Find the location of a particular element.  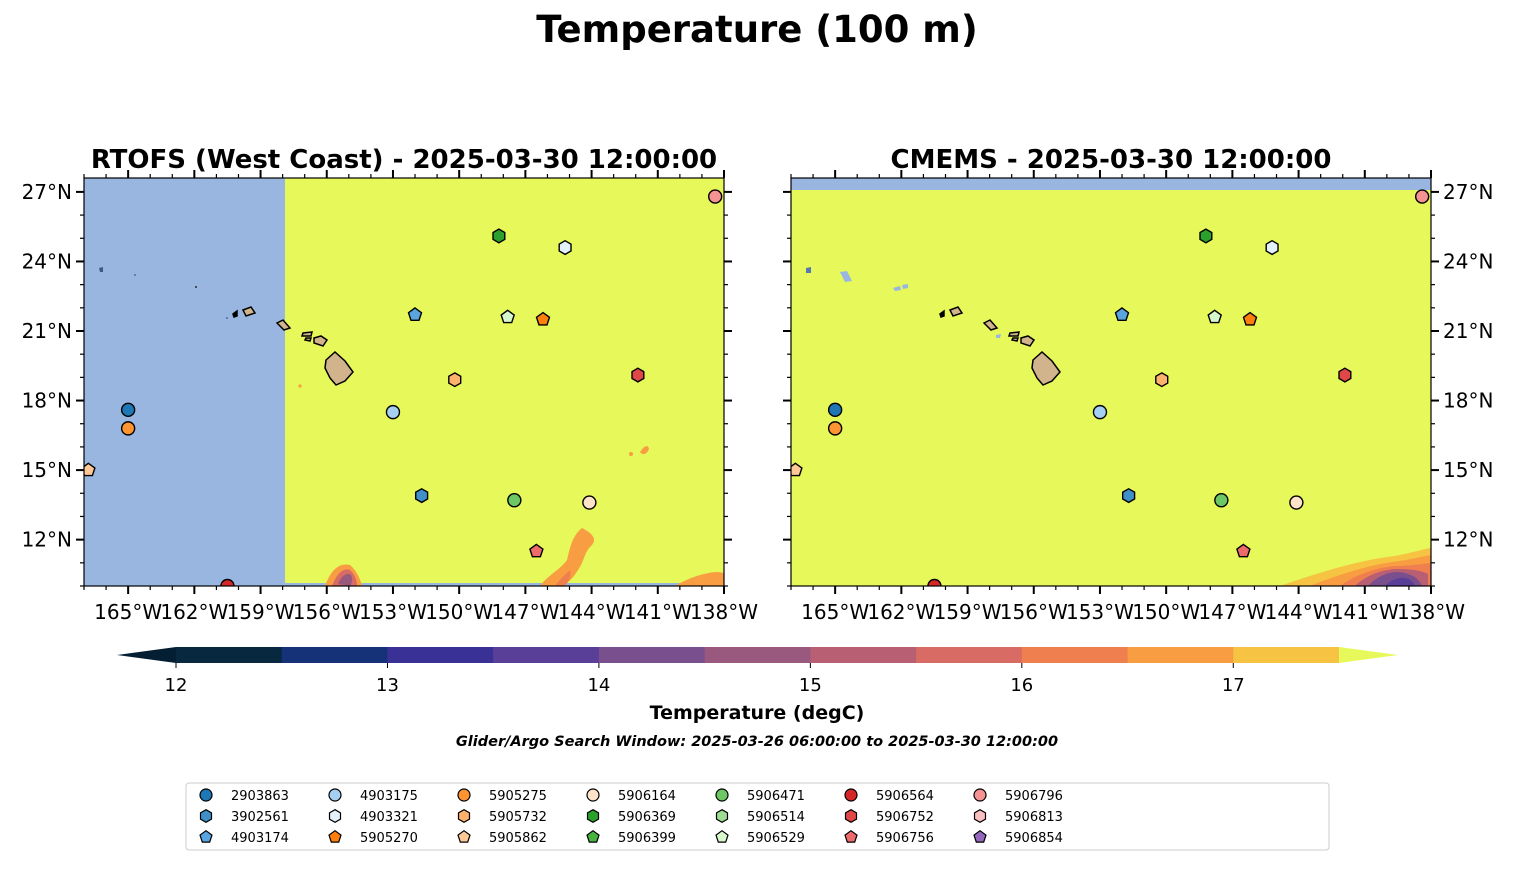

lat-tick-label: 21°N is located at coordinates (47, 331).